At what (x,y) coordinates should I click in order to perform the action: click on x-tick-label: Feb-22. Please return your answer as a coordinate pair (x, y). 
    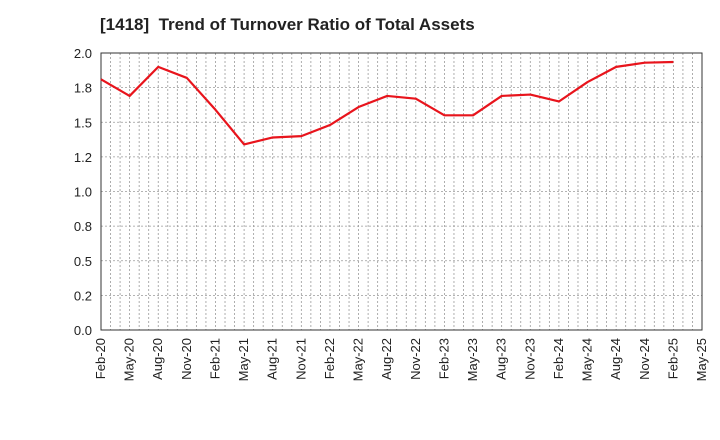
    Looking at the image, I should click on (329, 358).